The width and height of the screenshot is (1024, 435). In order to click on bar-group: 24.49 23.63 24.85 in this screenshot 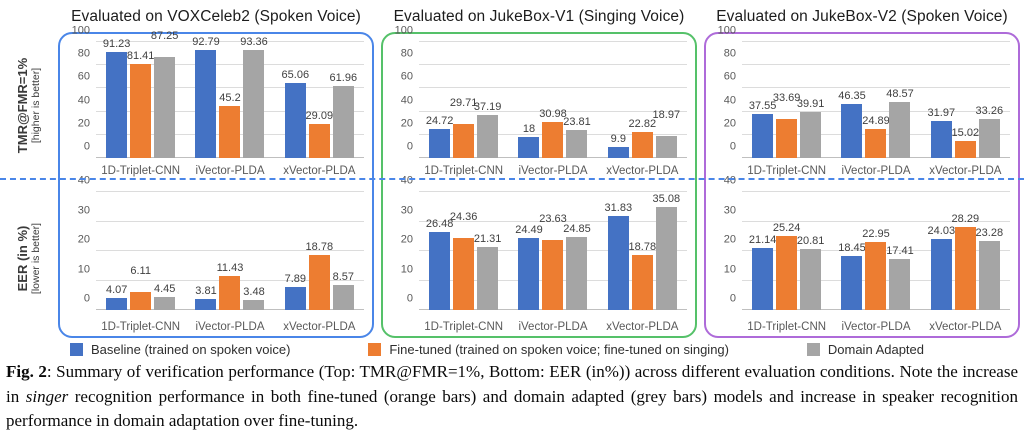, I will do `click(552, 251)`.